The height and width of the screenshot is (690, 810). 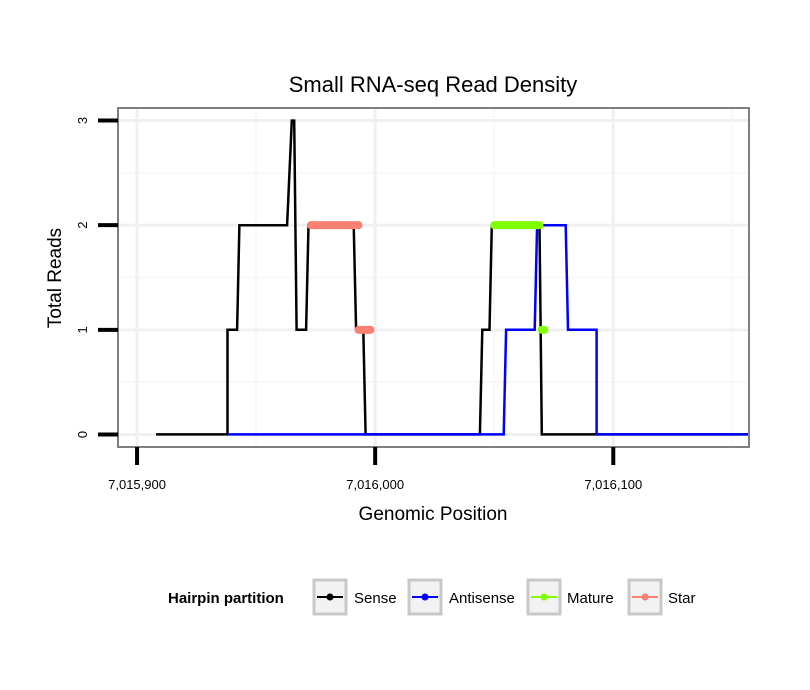 I want to click on x-tick-label: 7,015,900, so click(x=137, y=484).